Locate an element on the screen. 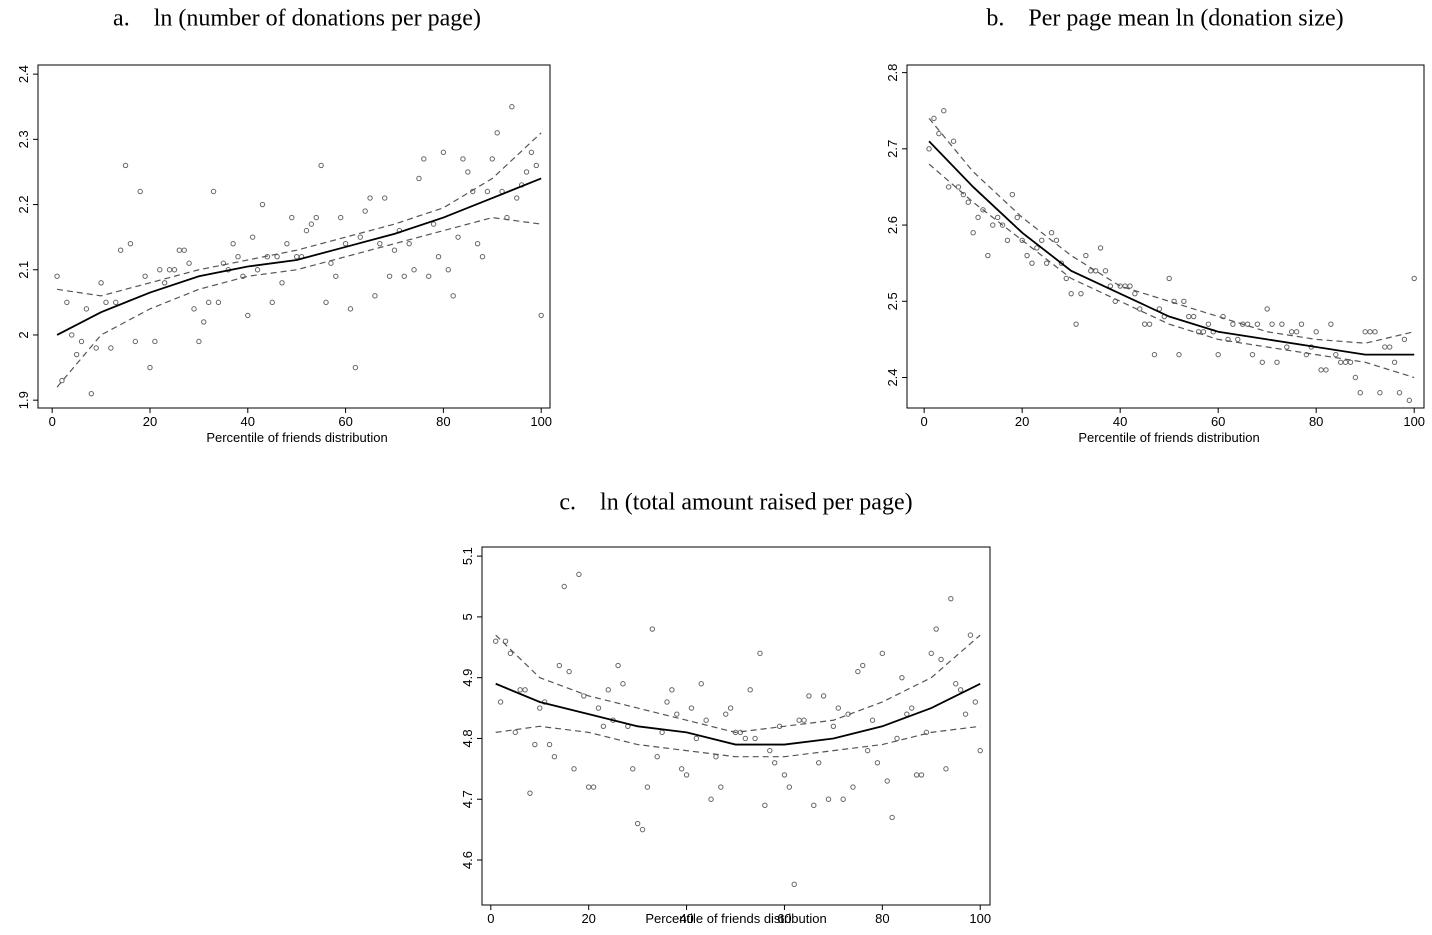 The width and height of the screenshot is (1432, 935). x-tick-label: 40 is located at coordinates (1120, 421).